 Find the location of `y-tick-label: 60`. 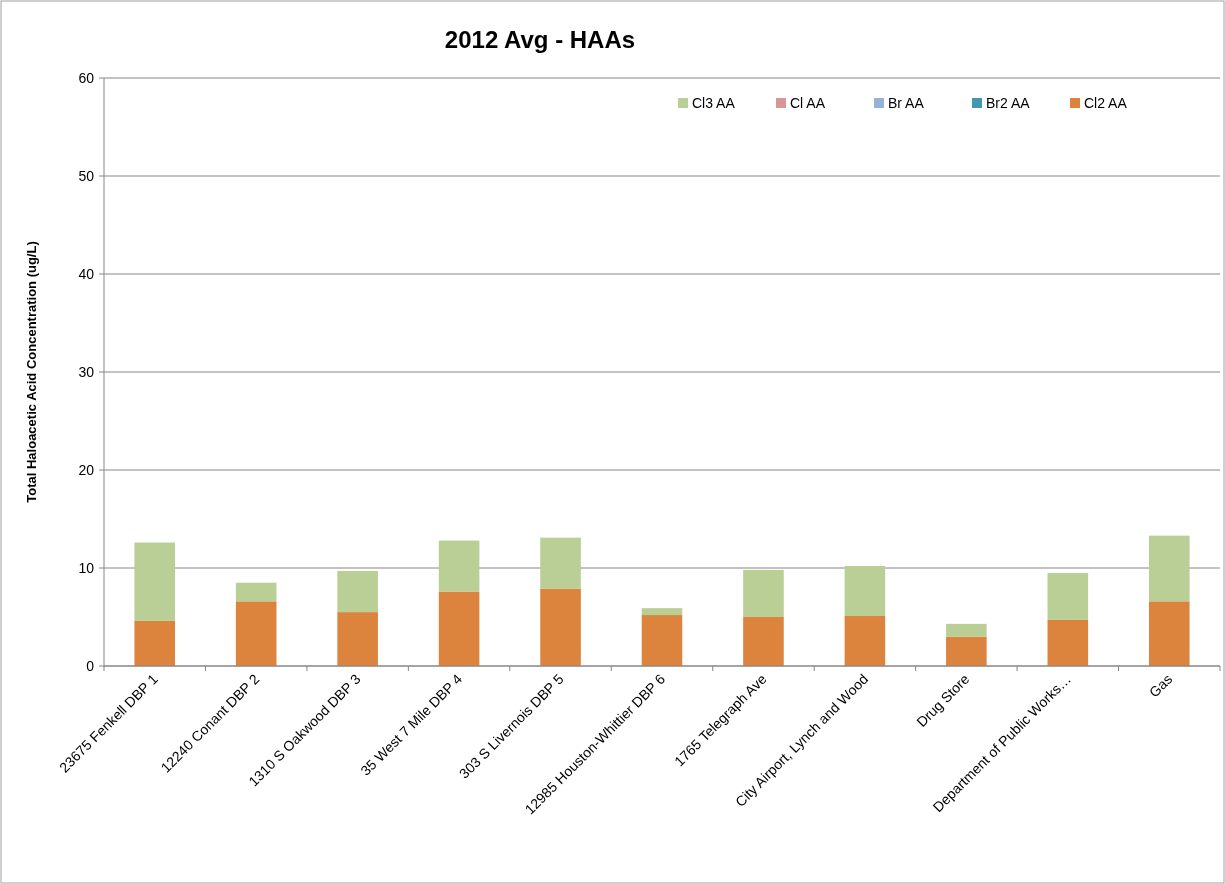

y-tick-label: 60 is located at coordinates (86, 77).